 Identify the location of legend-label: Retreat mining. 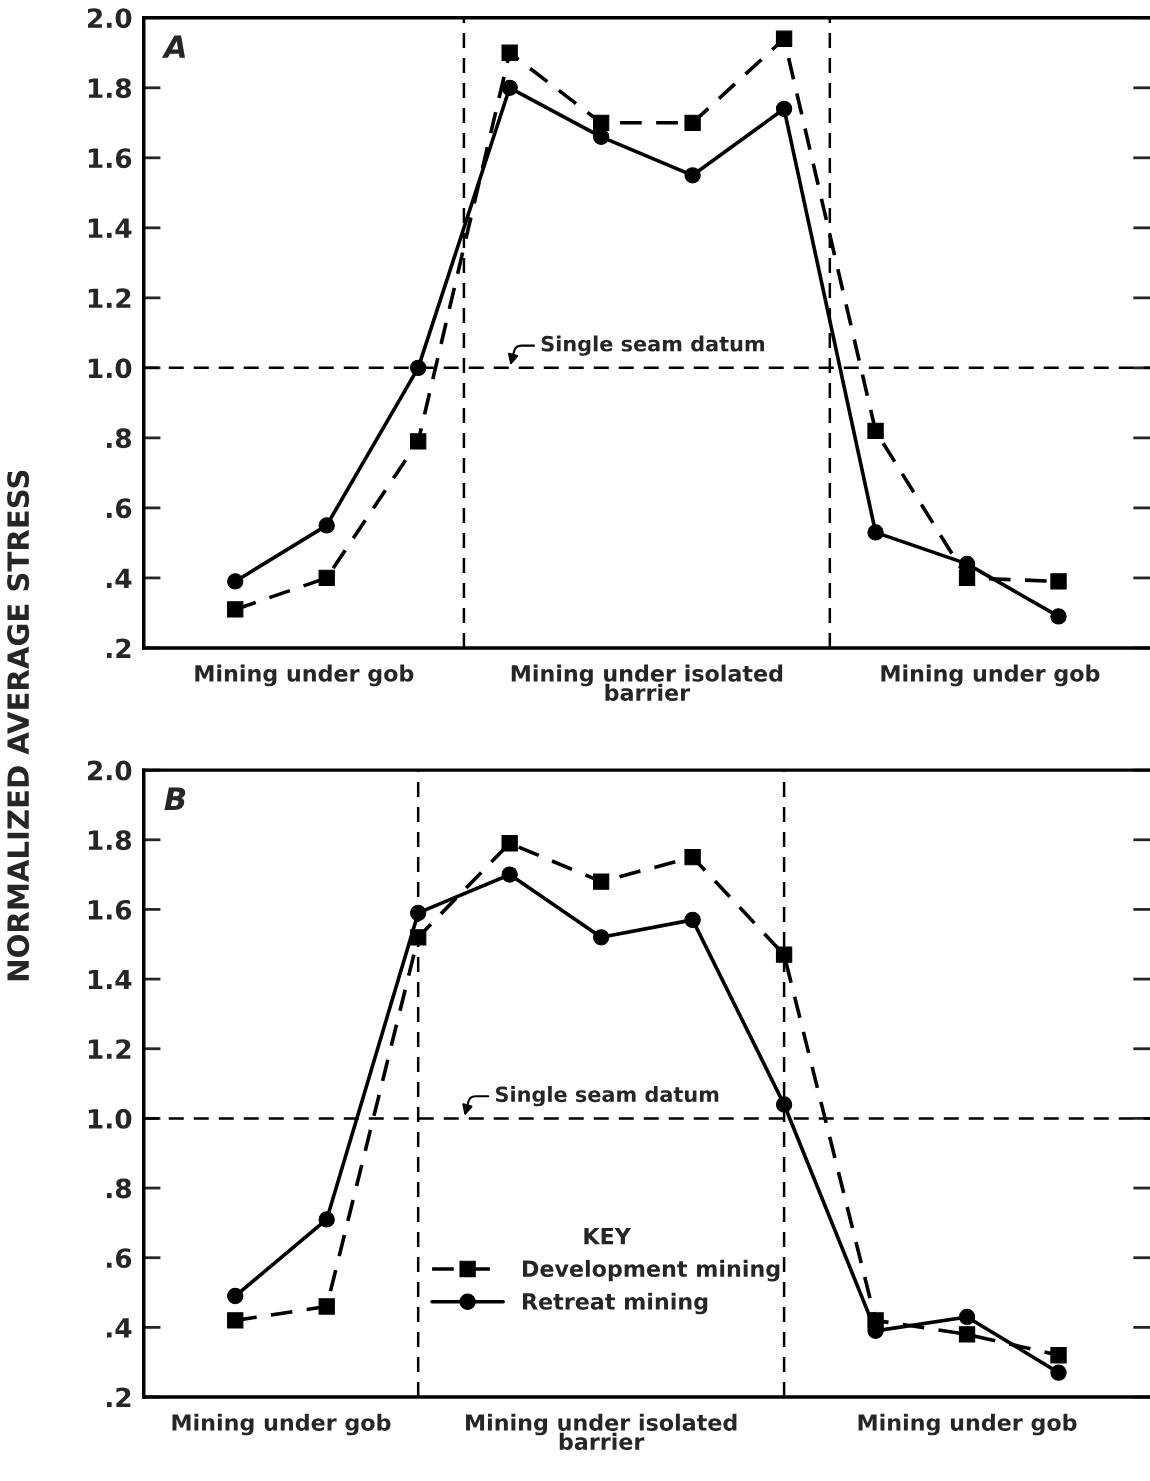
(615, 1303).